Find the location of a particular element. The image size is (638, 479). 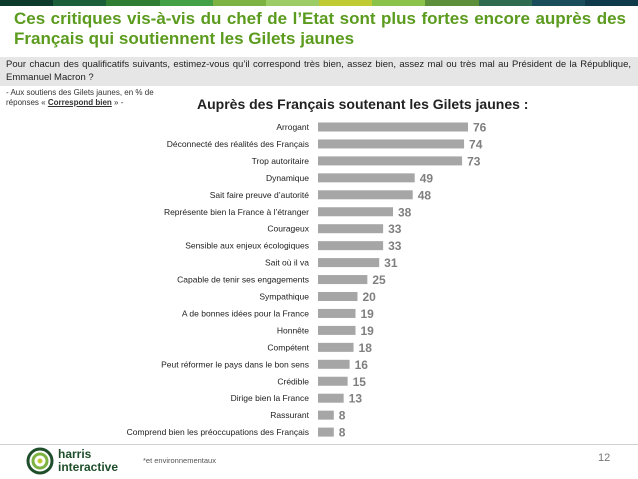

category-label: Représente bien la France à l’étranger is located at coordinates (236, 212).